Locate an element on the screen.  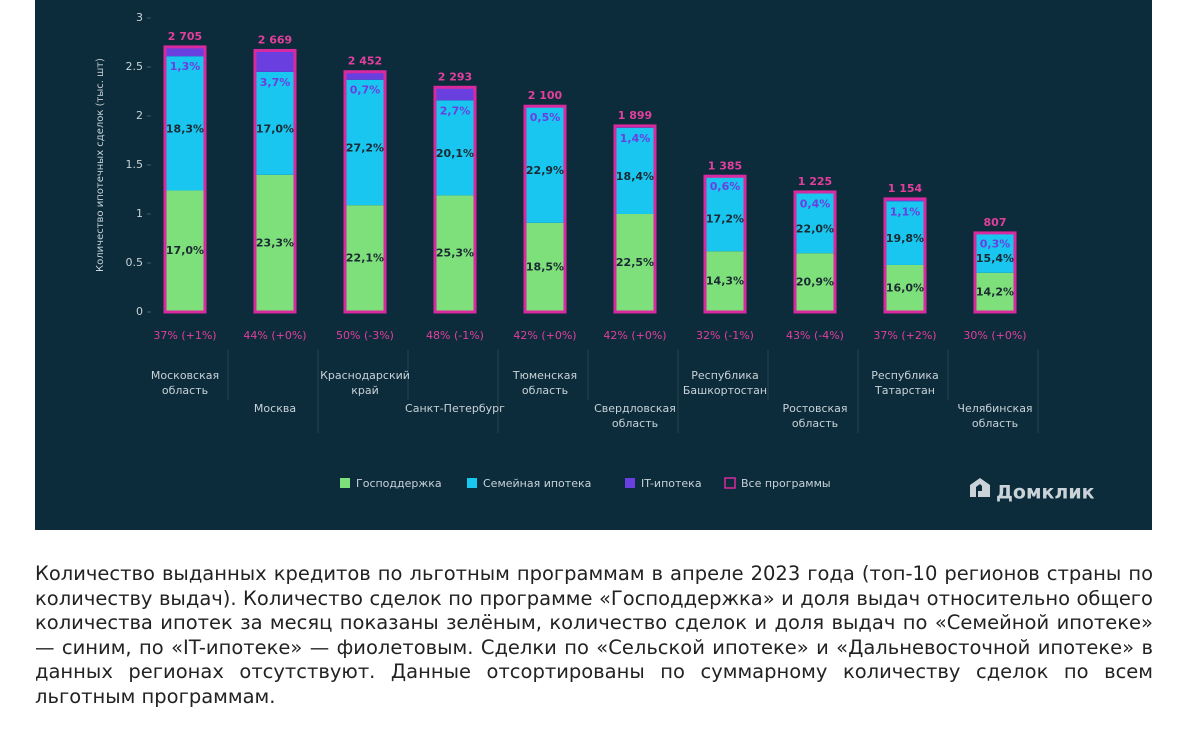
share-label: 22,5% is located at coordinates (635, 262).